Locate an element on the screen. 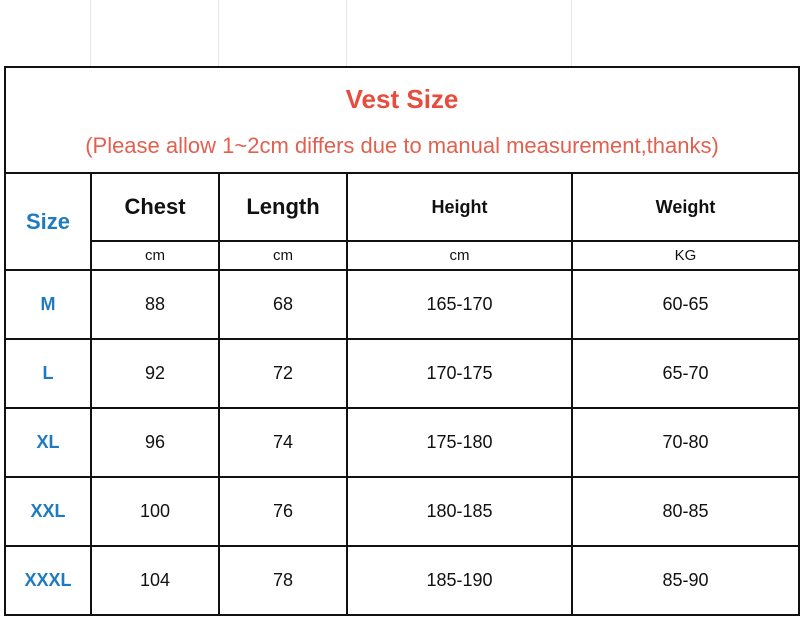  cell-height: 165-170 is located at coordinates (459, 304).